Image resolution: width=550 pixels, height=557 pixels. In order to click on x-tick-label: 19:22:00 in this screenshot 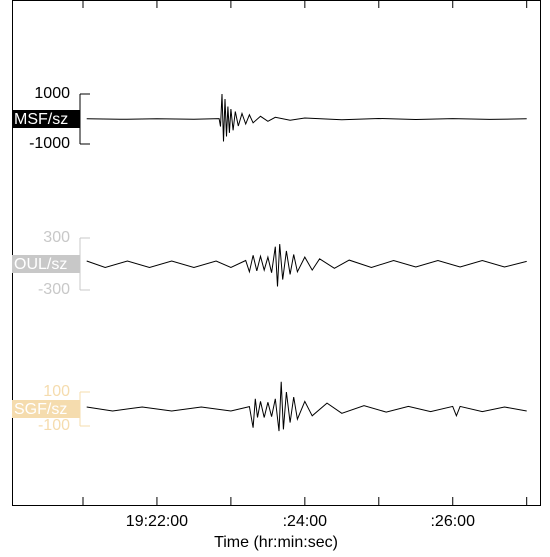, I will do `click(157, 521)`.